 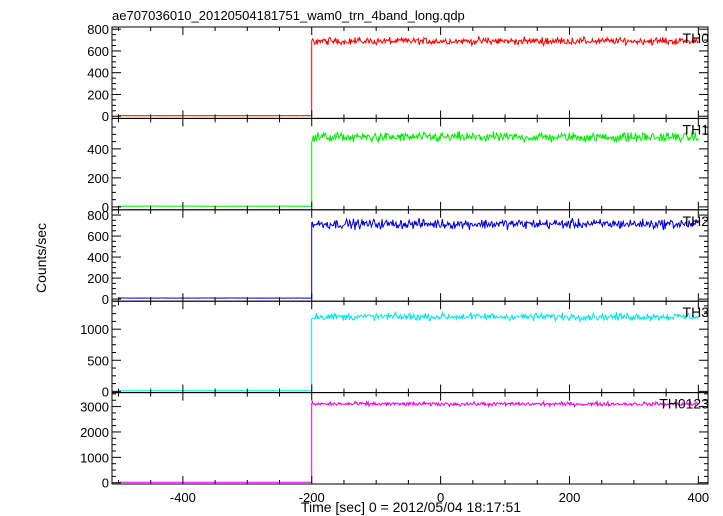 What do you see at coordinates (98, 178) in the screenshot?
I see `y-tick-label-th1: 200` at bounding box center [98, 178].